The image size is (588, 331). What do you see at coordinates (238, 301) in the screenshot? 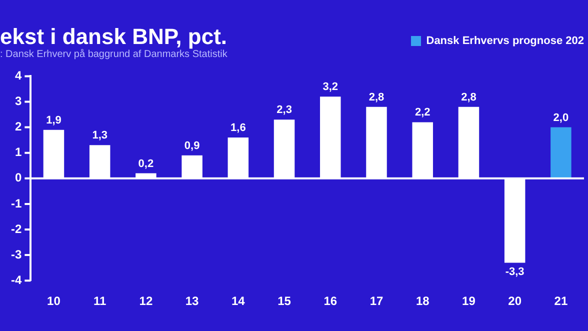
I see `x-tick-label: 14` at bounding box center [238, 301].